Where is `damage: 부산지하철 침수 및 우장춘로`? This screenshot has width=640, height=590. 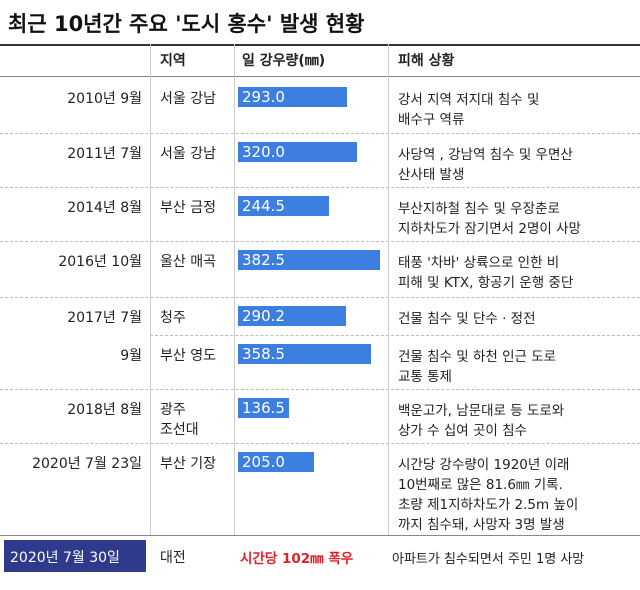
damage: 부산지하철 침수 및 우장춘로 is located at coordinates (479, 209).